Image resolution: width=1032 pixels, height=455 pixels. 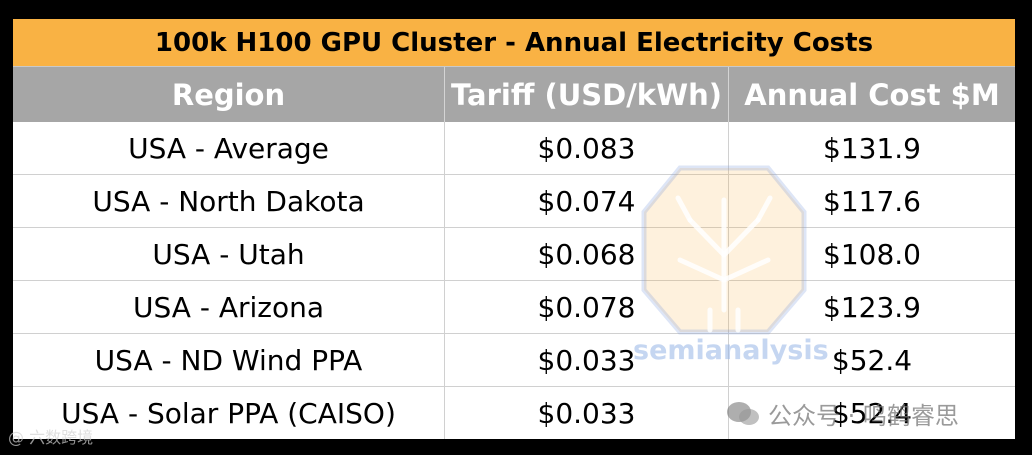 What do you see at coordinates (872, 201) in the screenshot?
I see `cost-cell: $117.6` at bounding box center [872, 201].